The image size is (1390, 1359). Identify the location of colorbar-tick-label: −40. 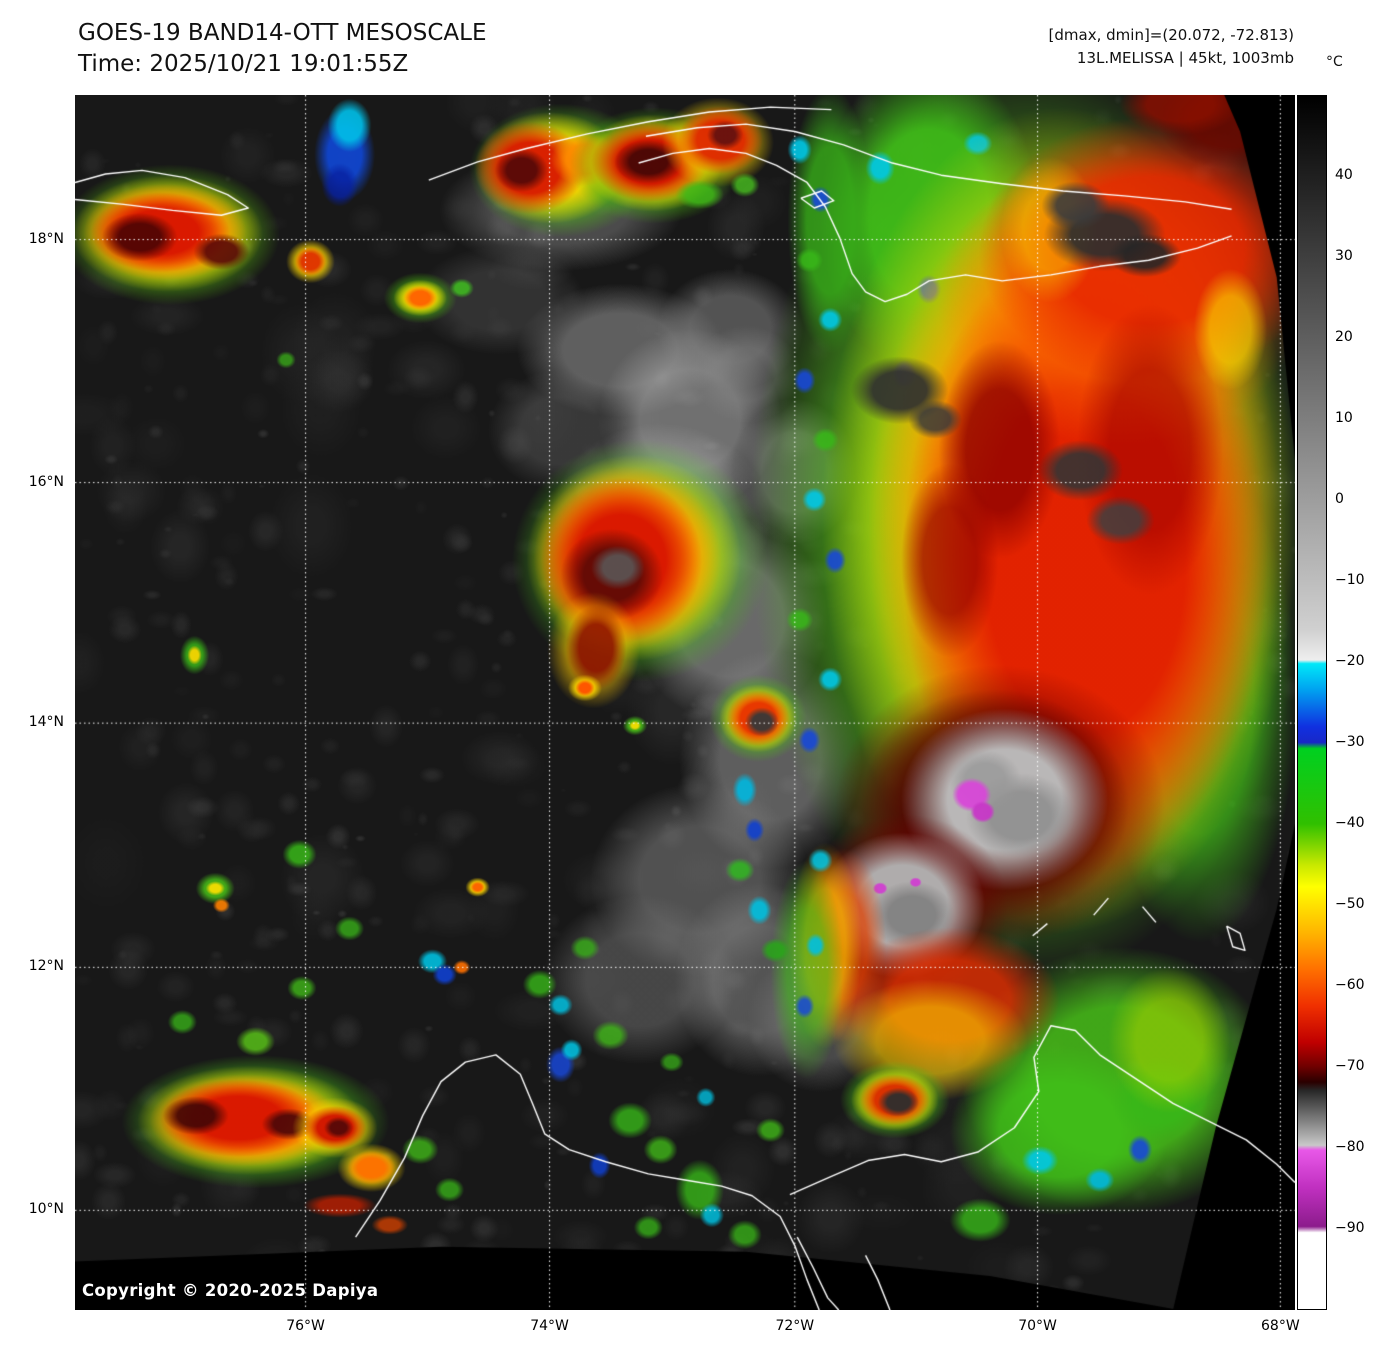
(1350, 823).